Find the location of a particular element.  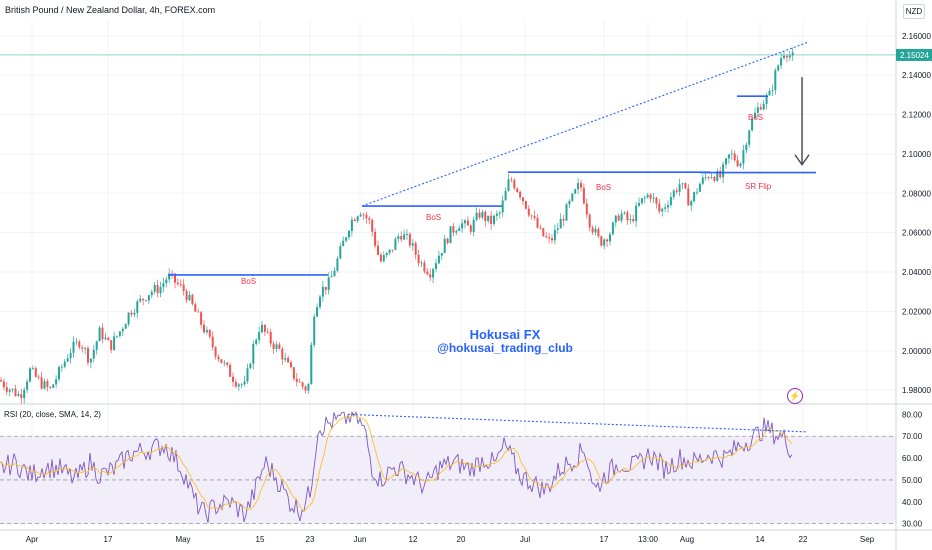

current-price-box is located at coordinates (914, 54).